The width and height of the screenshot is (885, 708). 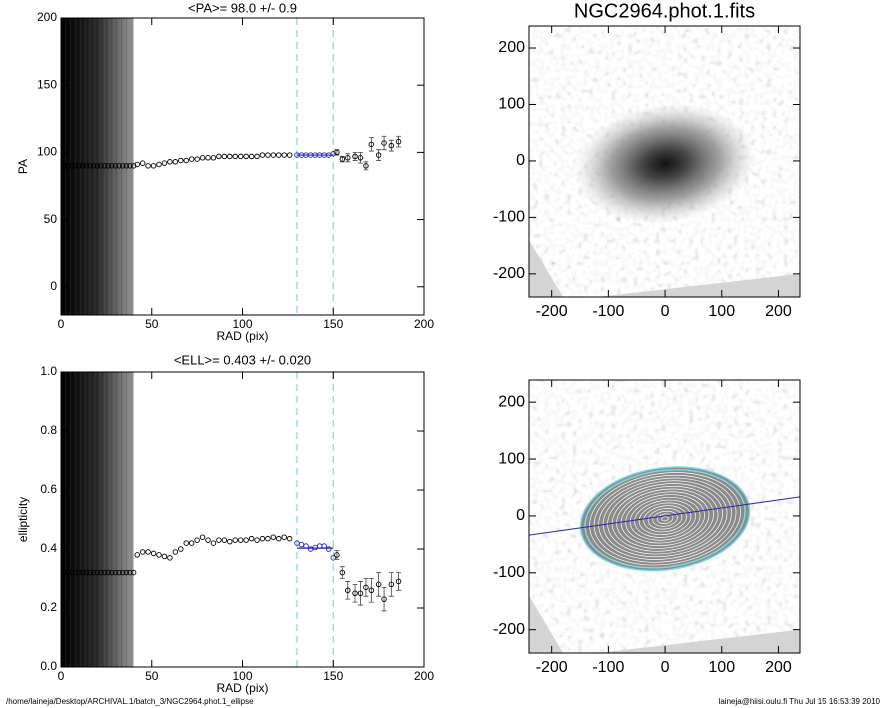 I want to click on y-tick-label: 0.8, so click(x=48, y=430).